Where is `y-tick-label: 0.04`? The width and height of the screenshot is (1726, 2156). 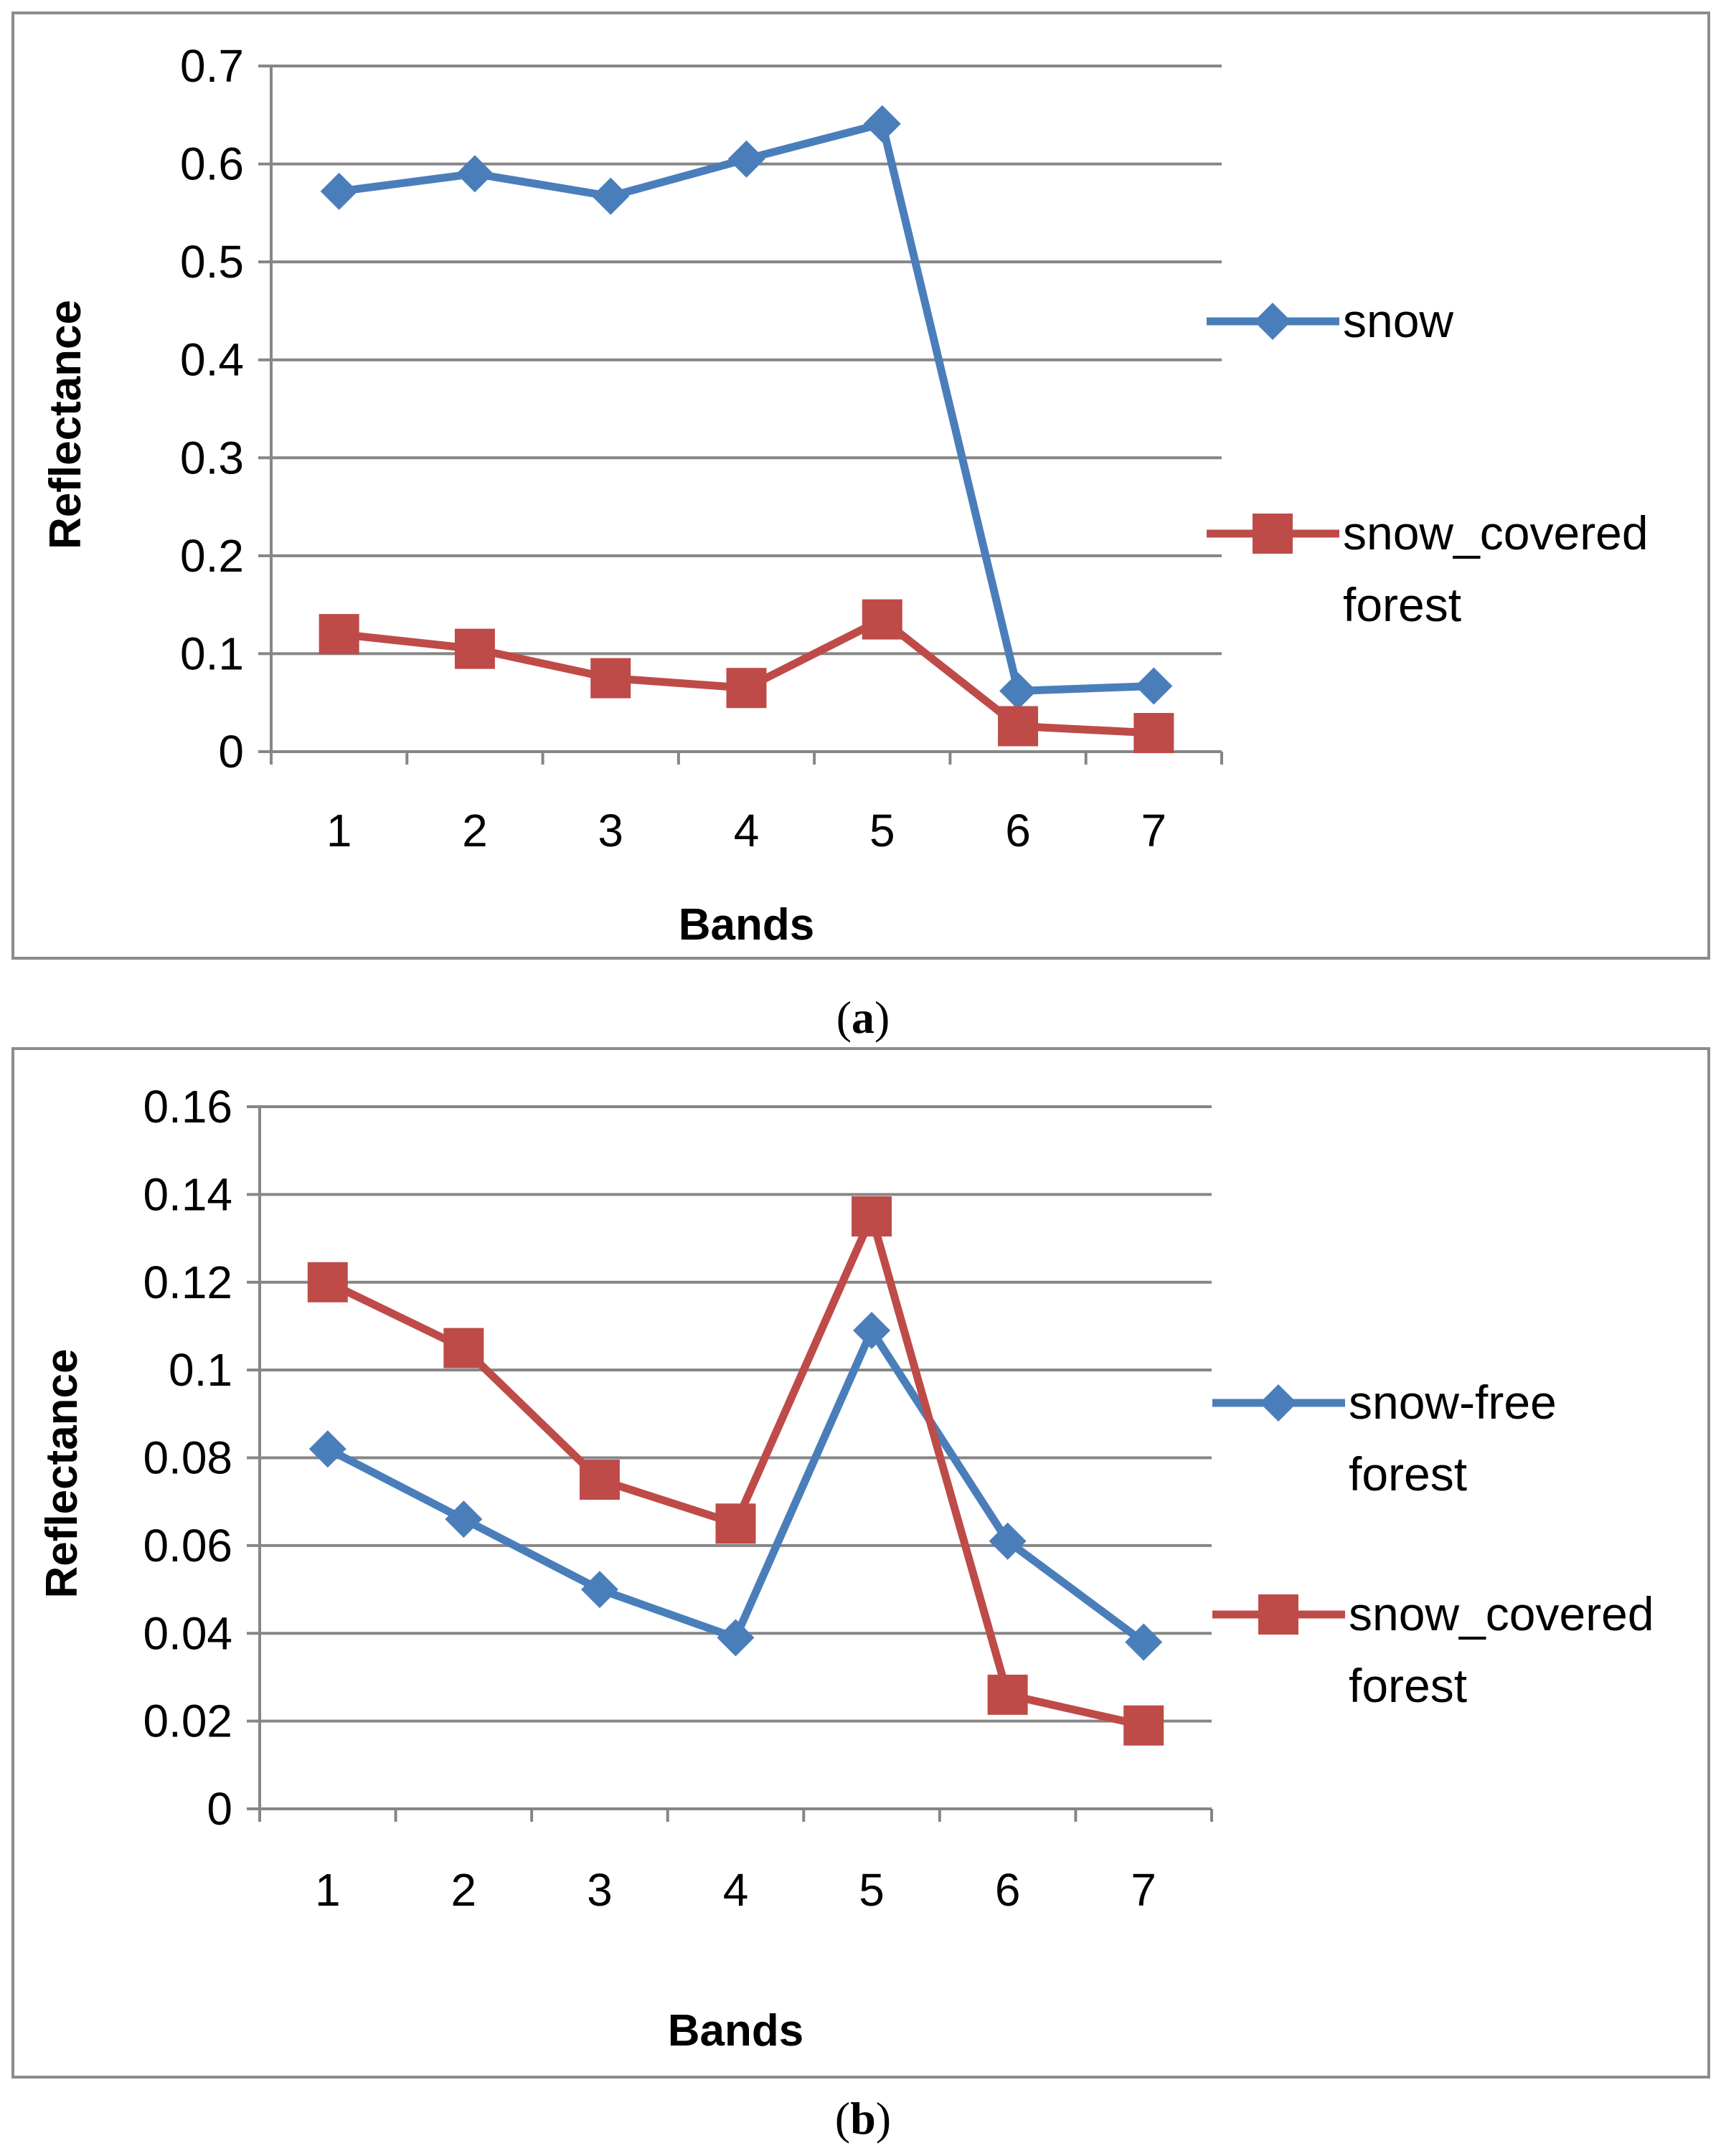
y-tick-label: 0.04 is located at coordinates (188, 1633).